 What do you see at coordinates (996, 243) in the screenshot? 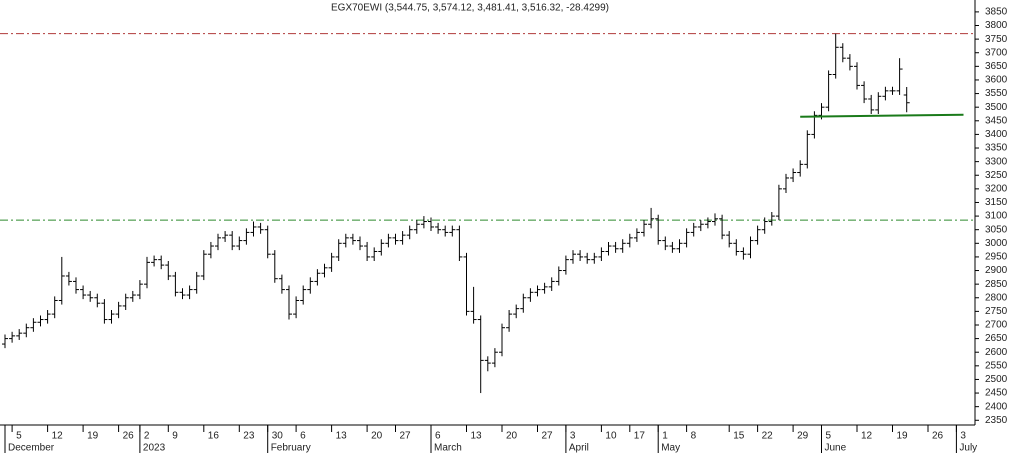
I see `y-tick-label: 3000` at bounding box center [996, 243].